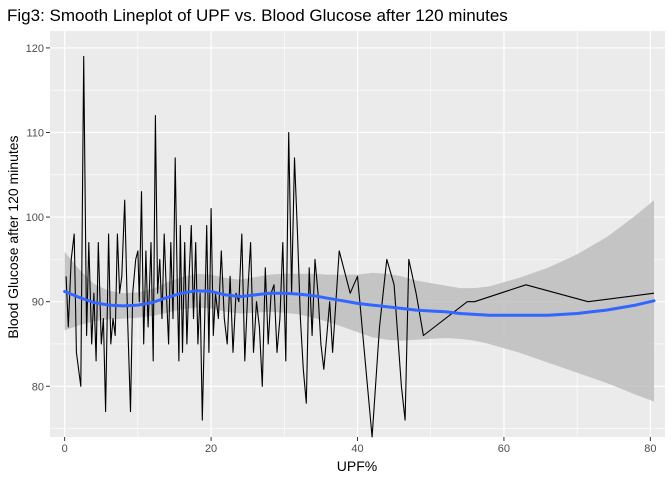 This screenshot has height=480, width=672. Describe the element at coordinates (35, 134) in the screenshot. I see `y-tick-label: 110` at that location.